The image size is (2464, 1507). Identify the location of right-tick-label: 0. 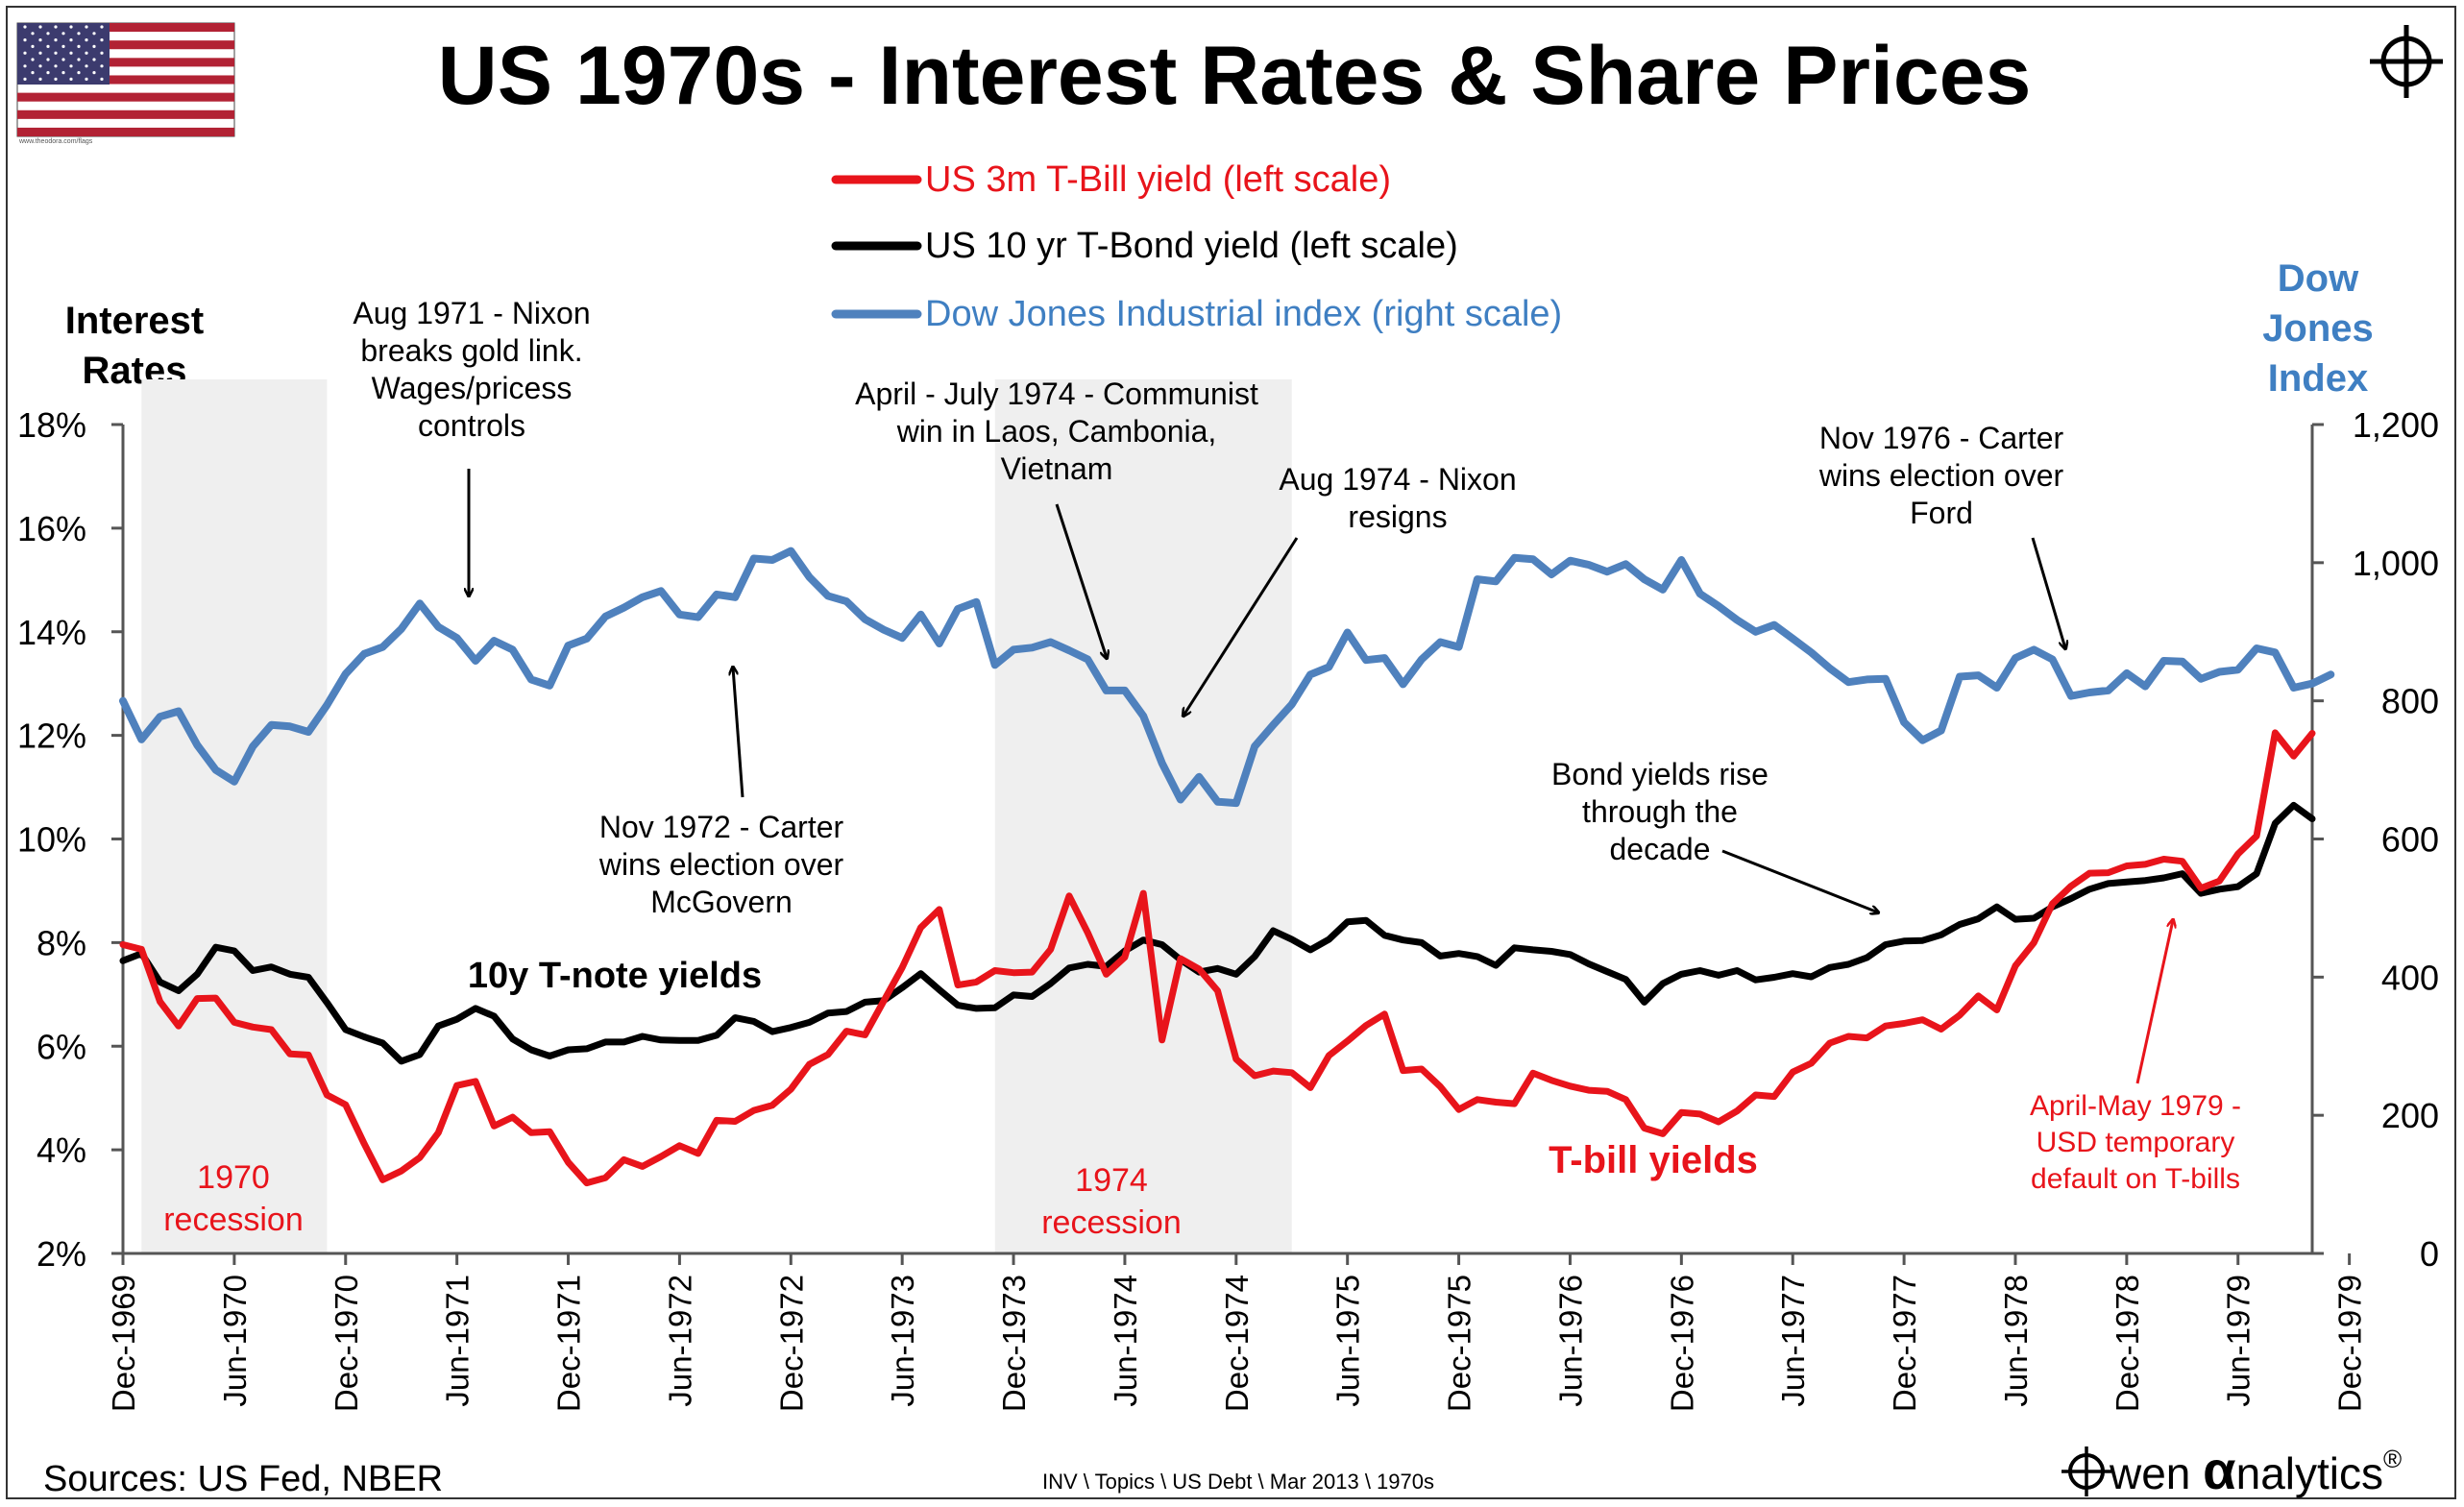
(2429, 1254).